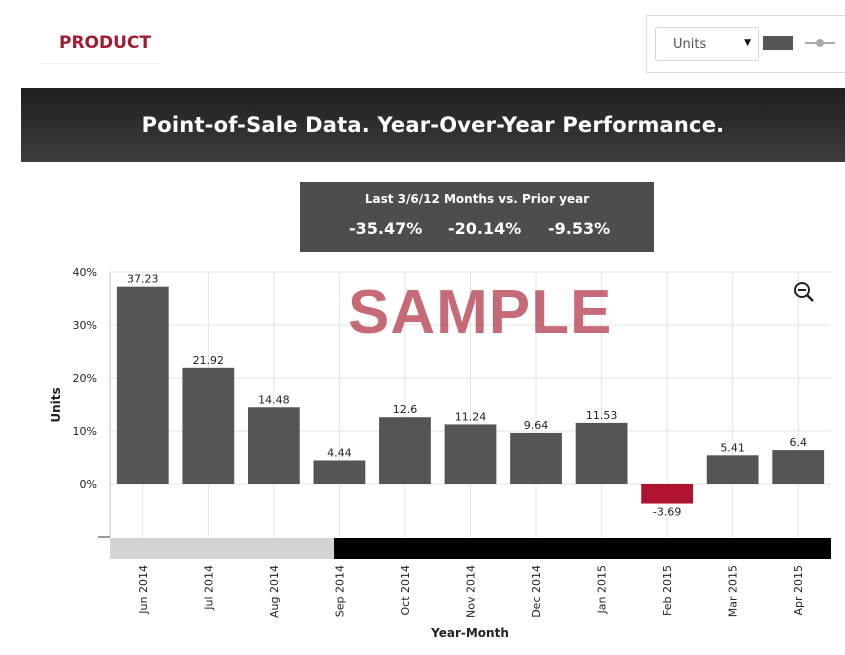 Image resolution: width=845 pixels, height=655 pixels. What do you see at coordinates (339, 472) in the screenshot?
I see `bar-sep-2014` at bounding box center [339, 472].